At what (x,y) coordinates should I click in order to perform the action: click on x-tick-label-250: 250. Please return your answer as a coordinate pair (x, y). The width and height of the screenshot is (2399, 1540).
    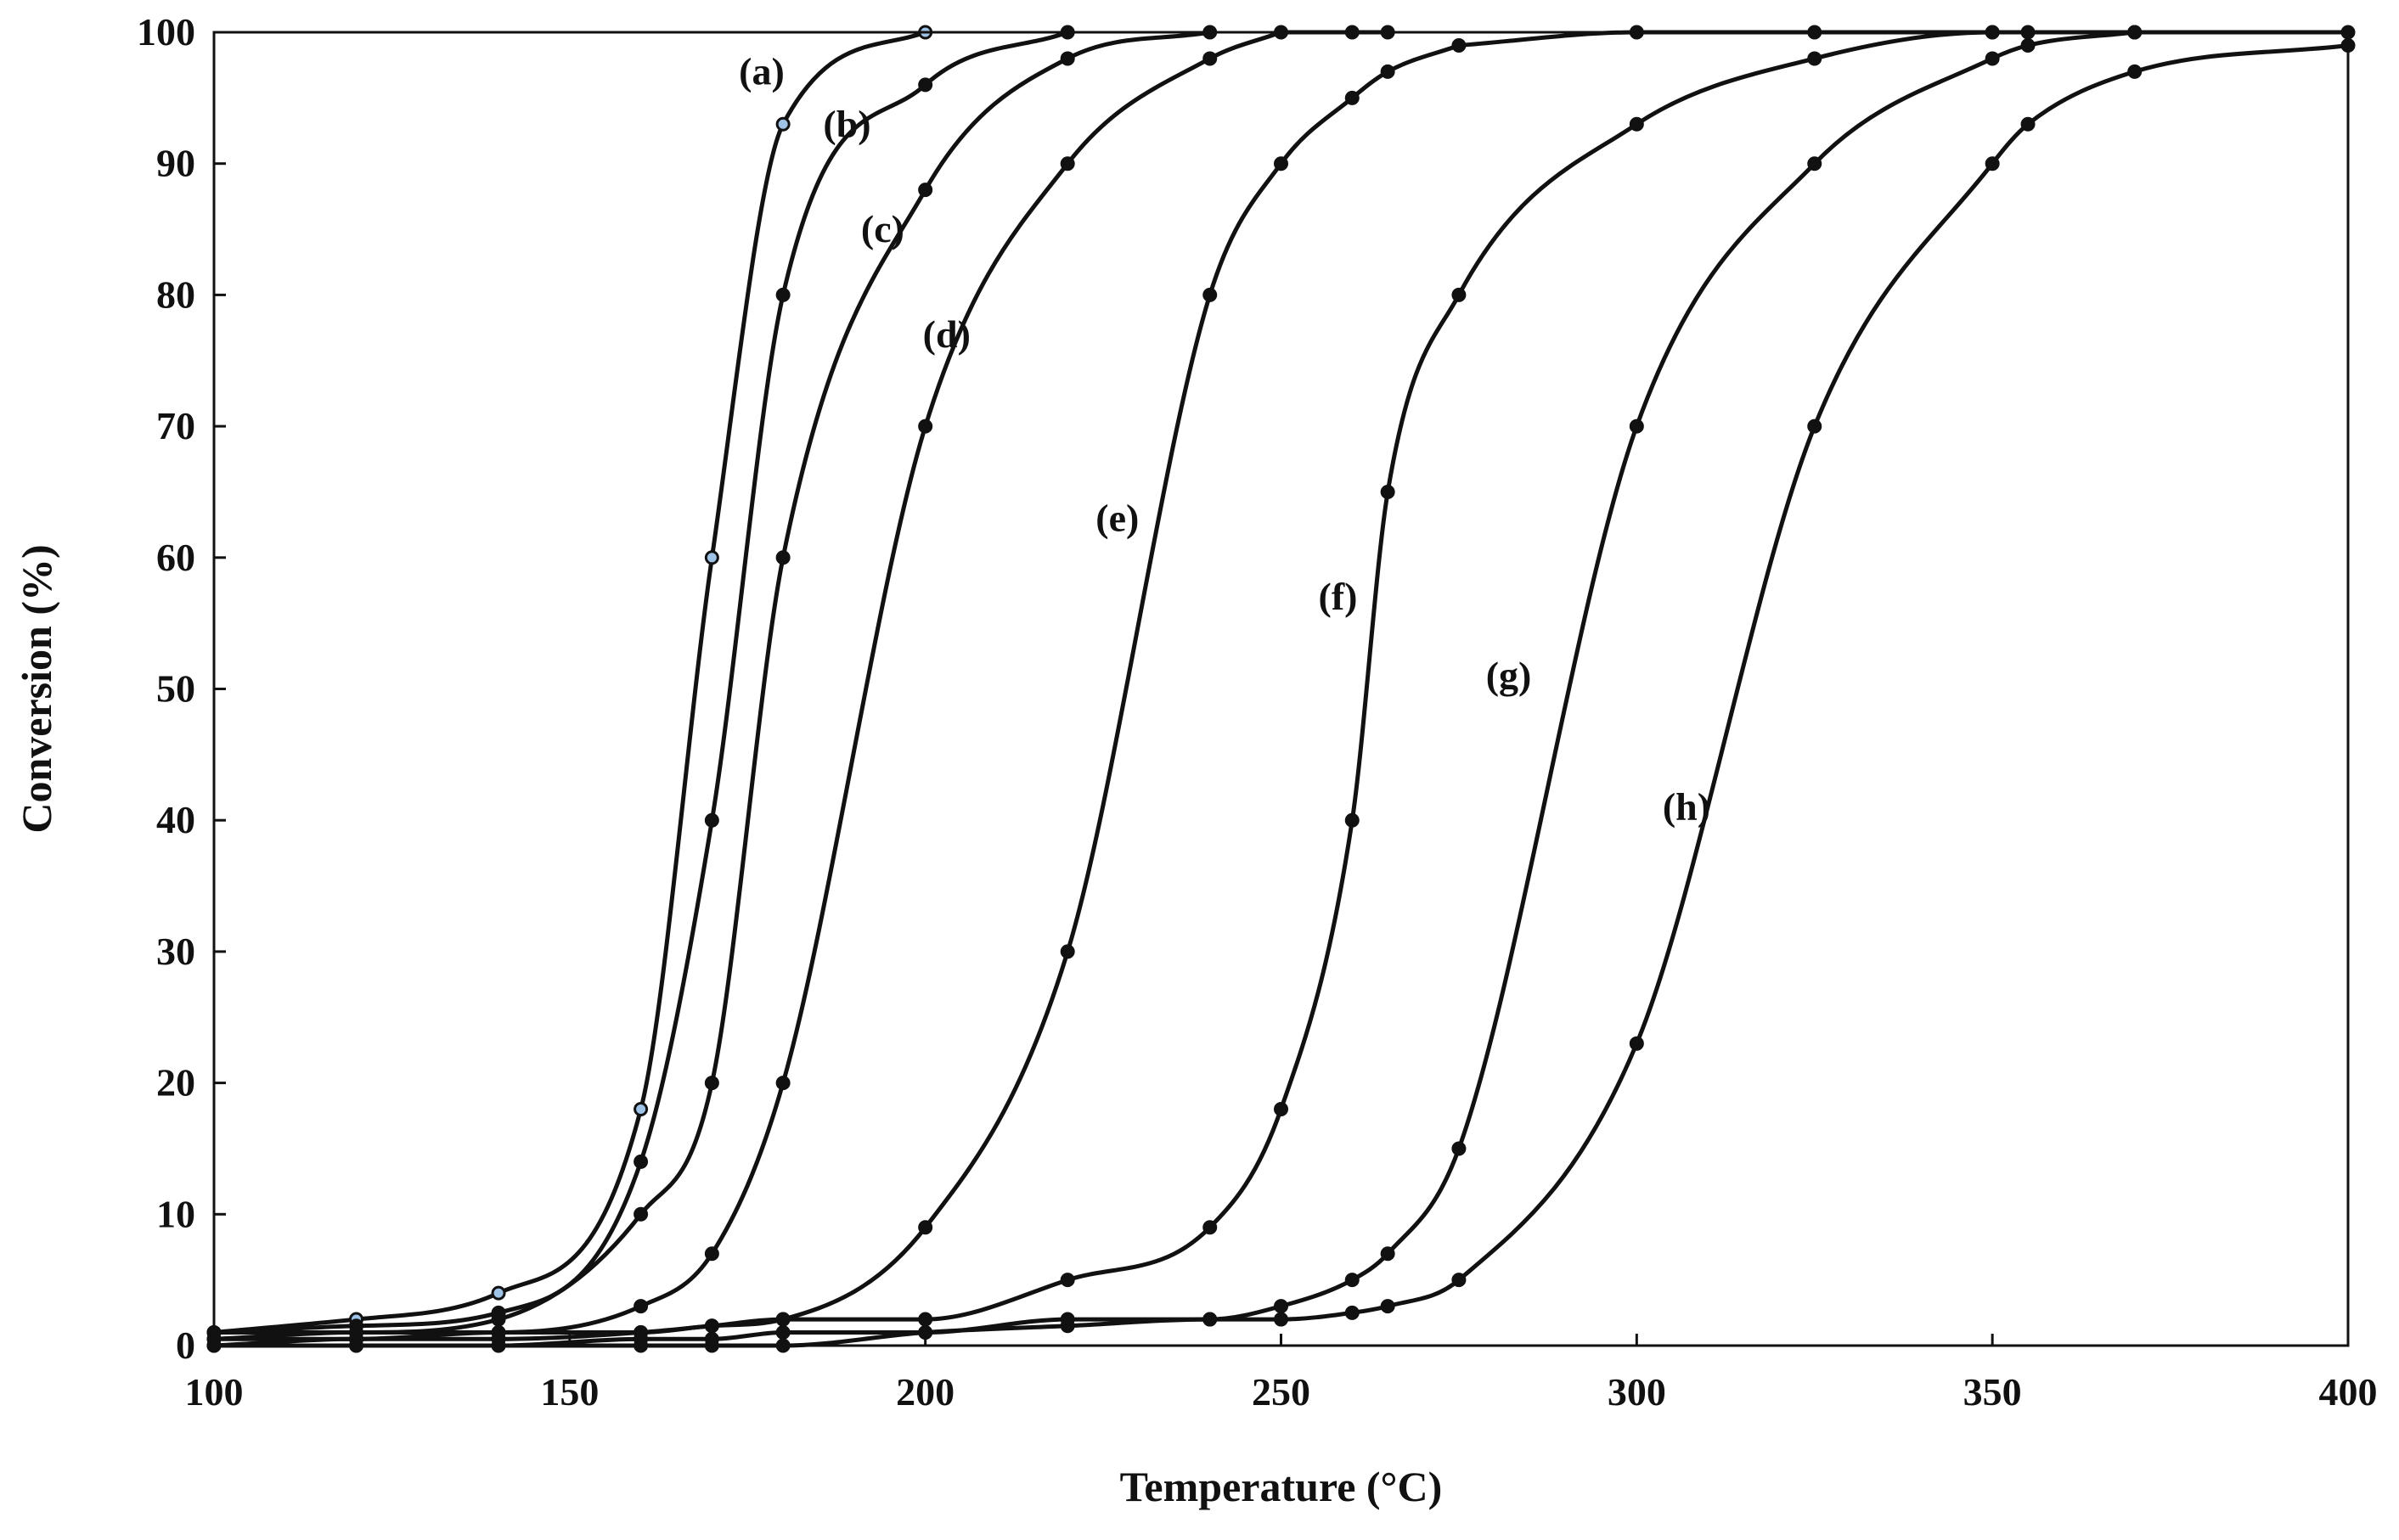
    Looking at the image, I should click on (1281, 1392).